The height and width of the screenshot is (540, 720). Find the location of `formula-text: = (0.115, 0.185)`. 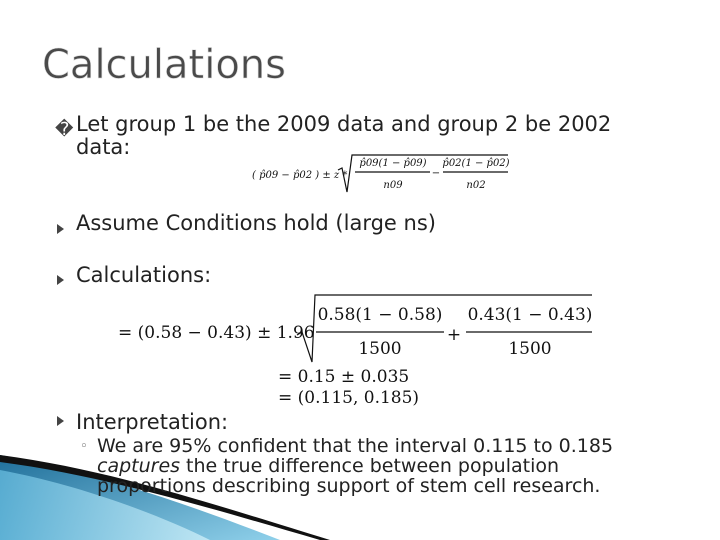

formula-text: = (0.115, 0.185) is located at coordinates (348, 398).